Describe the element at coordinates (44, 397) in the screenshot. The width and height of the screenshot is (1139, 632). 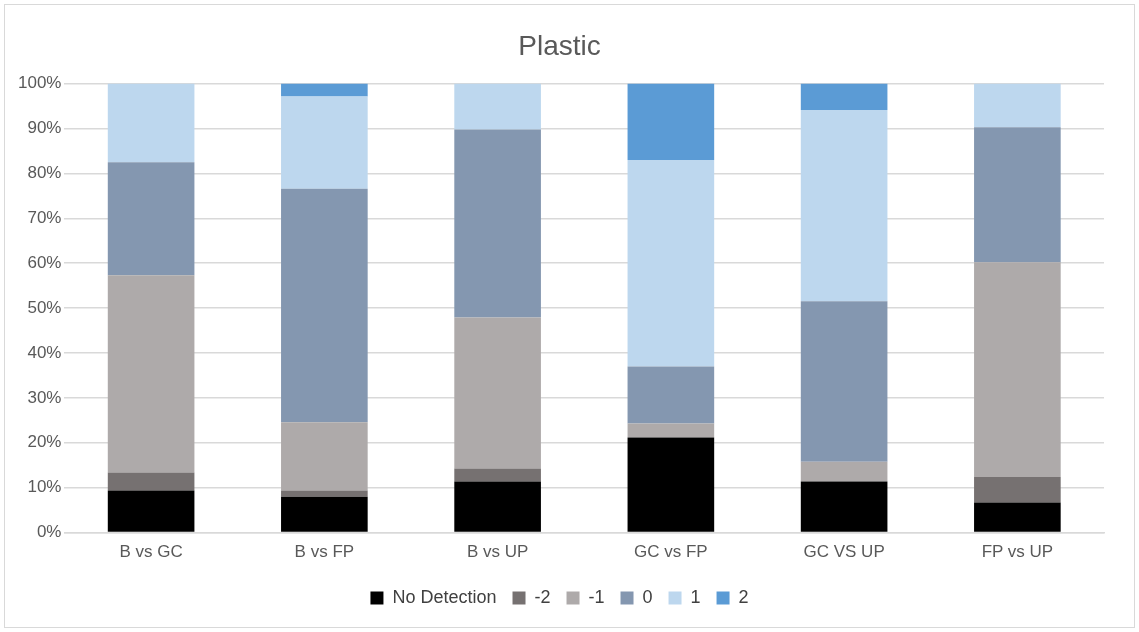
I see `y-tick-label: 30%` at that location.